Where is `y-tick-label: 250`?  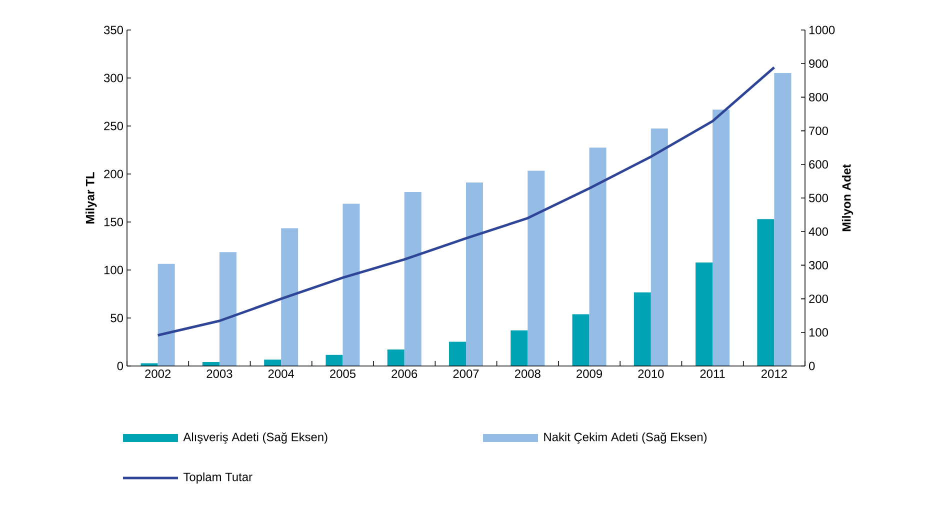 y-tick-label: 250 is located at coordinates (114, 126).